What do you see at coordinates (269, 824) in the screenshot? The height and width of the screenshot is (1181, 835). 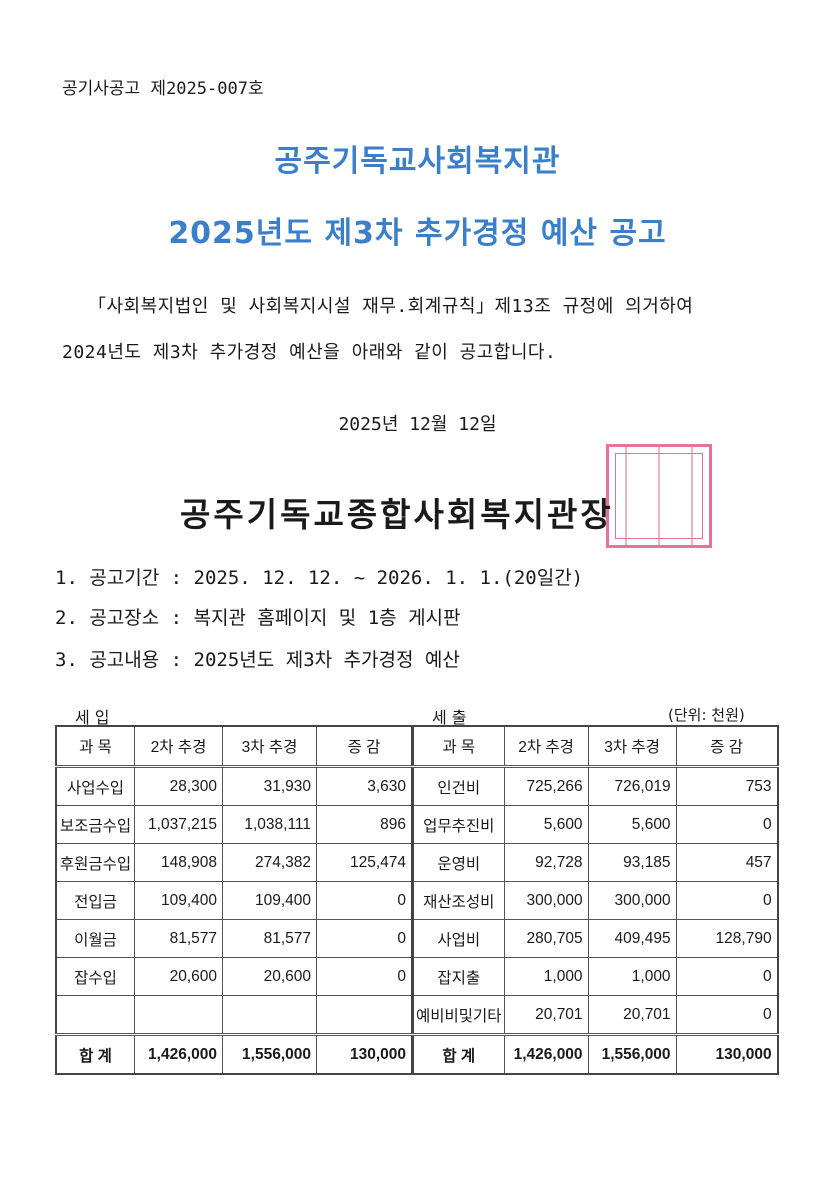 I see `value-cell: 1,038,111` at bounding box center [269, 824].